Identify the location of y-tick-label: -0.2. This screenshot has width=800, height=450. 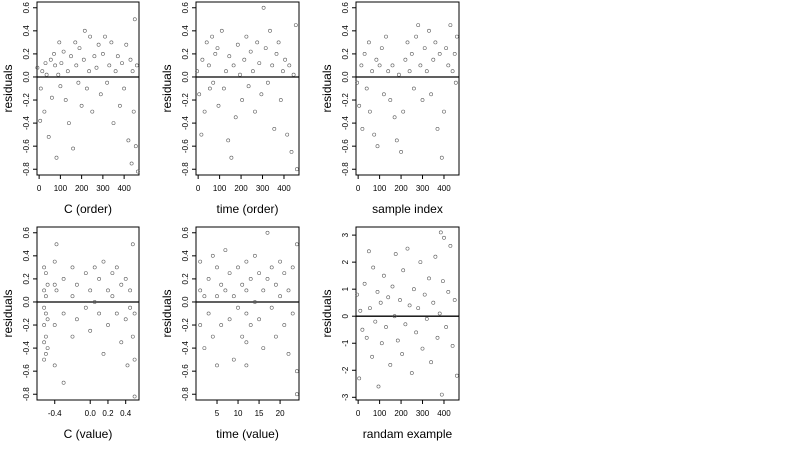
(26, 100).